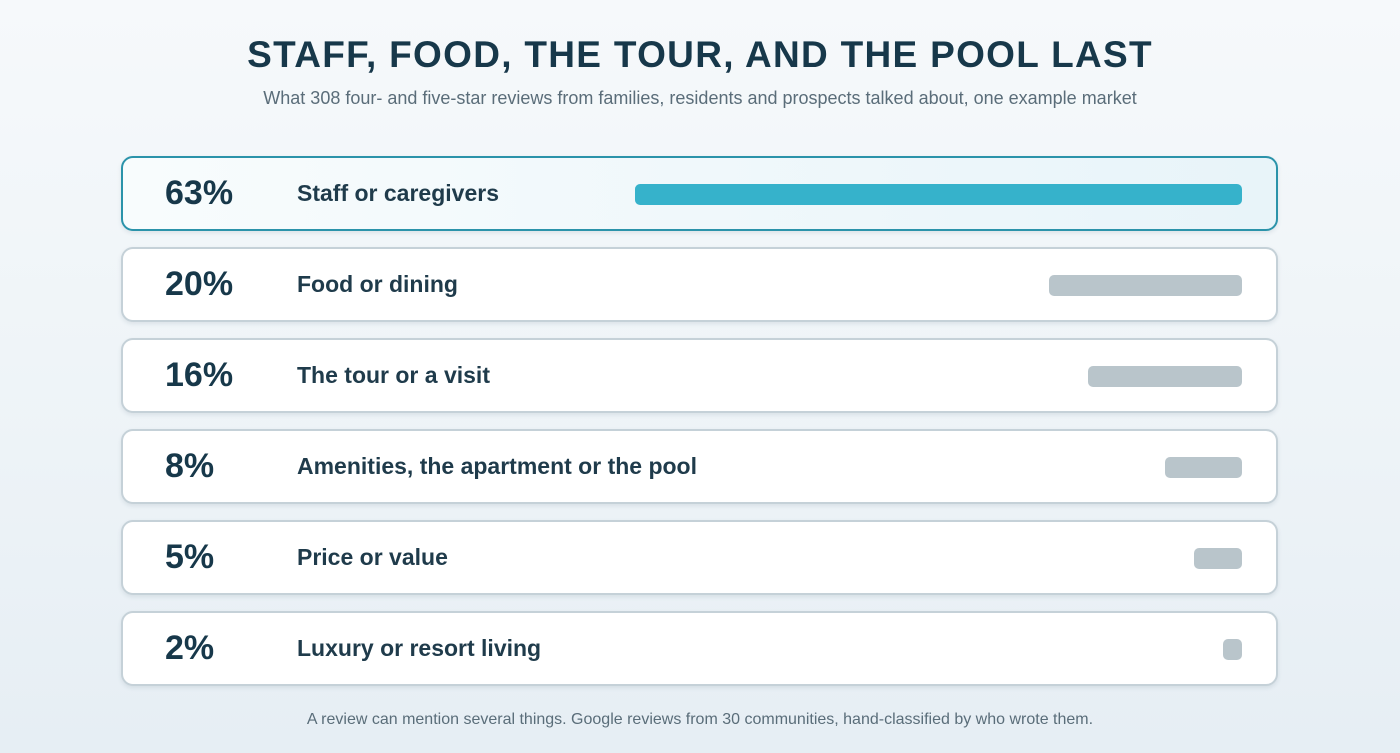  I want to click on category-label: Price or value, so click(372, 557).